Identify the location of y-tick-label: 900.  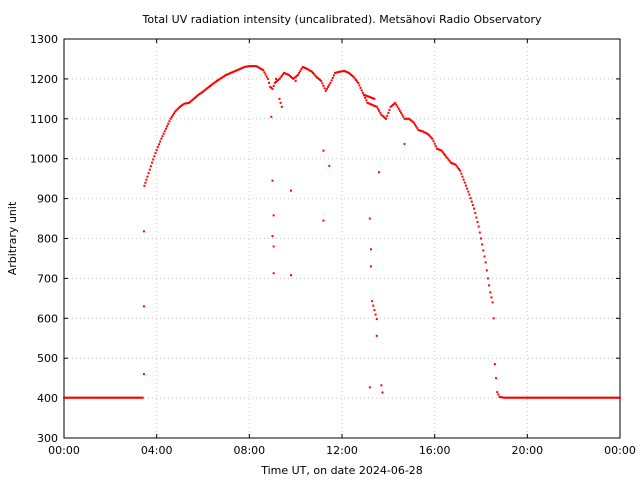
(47, 199).